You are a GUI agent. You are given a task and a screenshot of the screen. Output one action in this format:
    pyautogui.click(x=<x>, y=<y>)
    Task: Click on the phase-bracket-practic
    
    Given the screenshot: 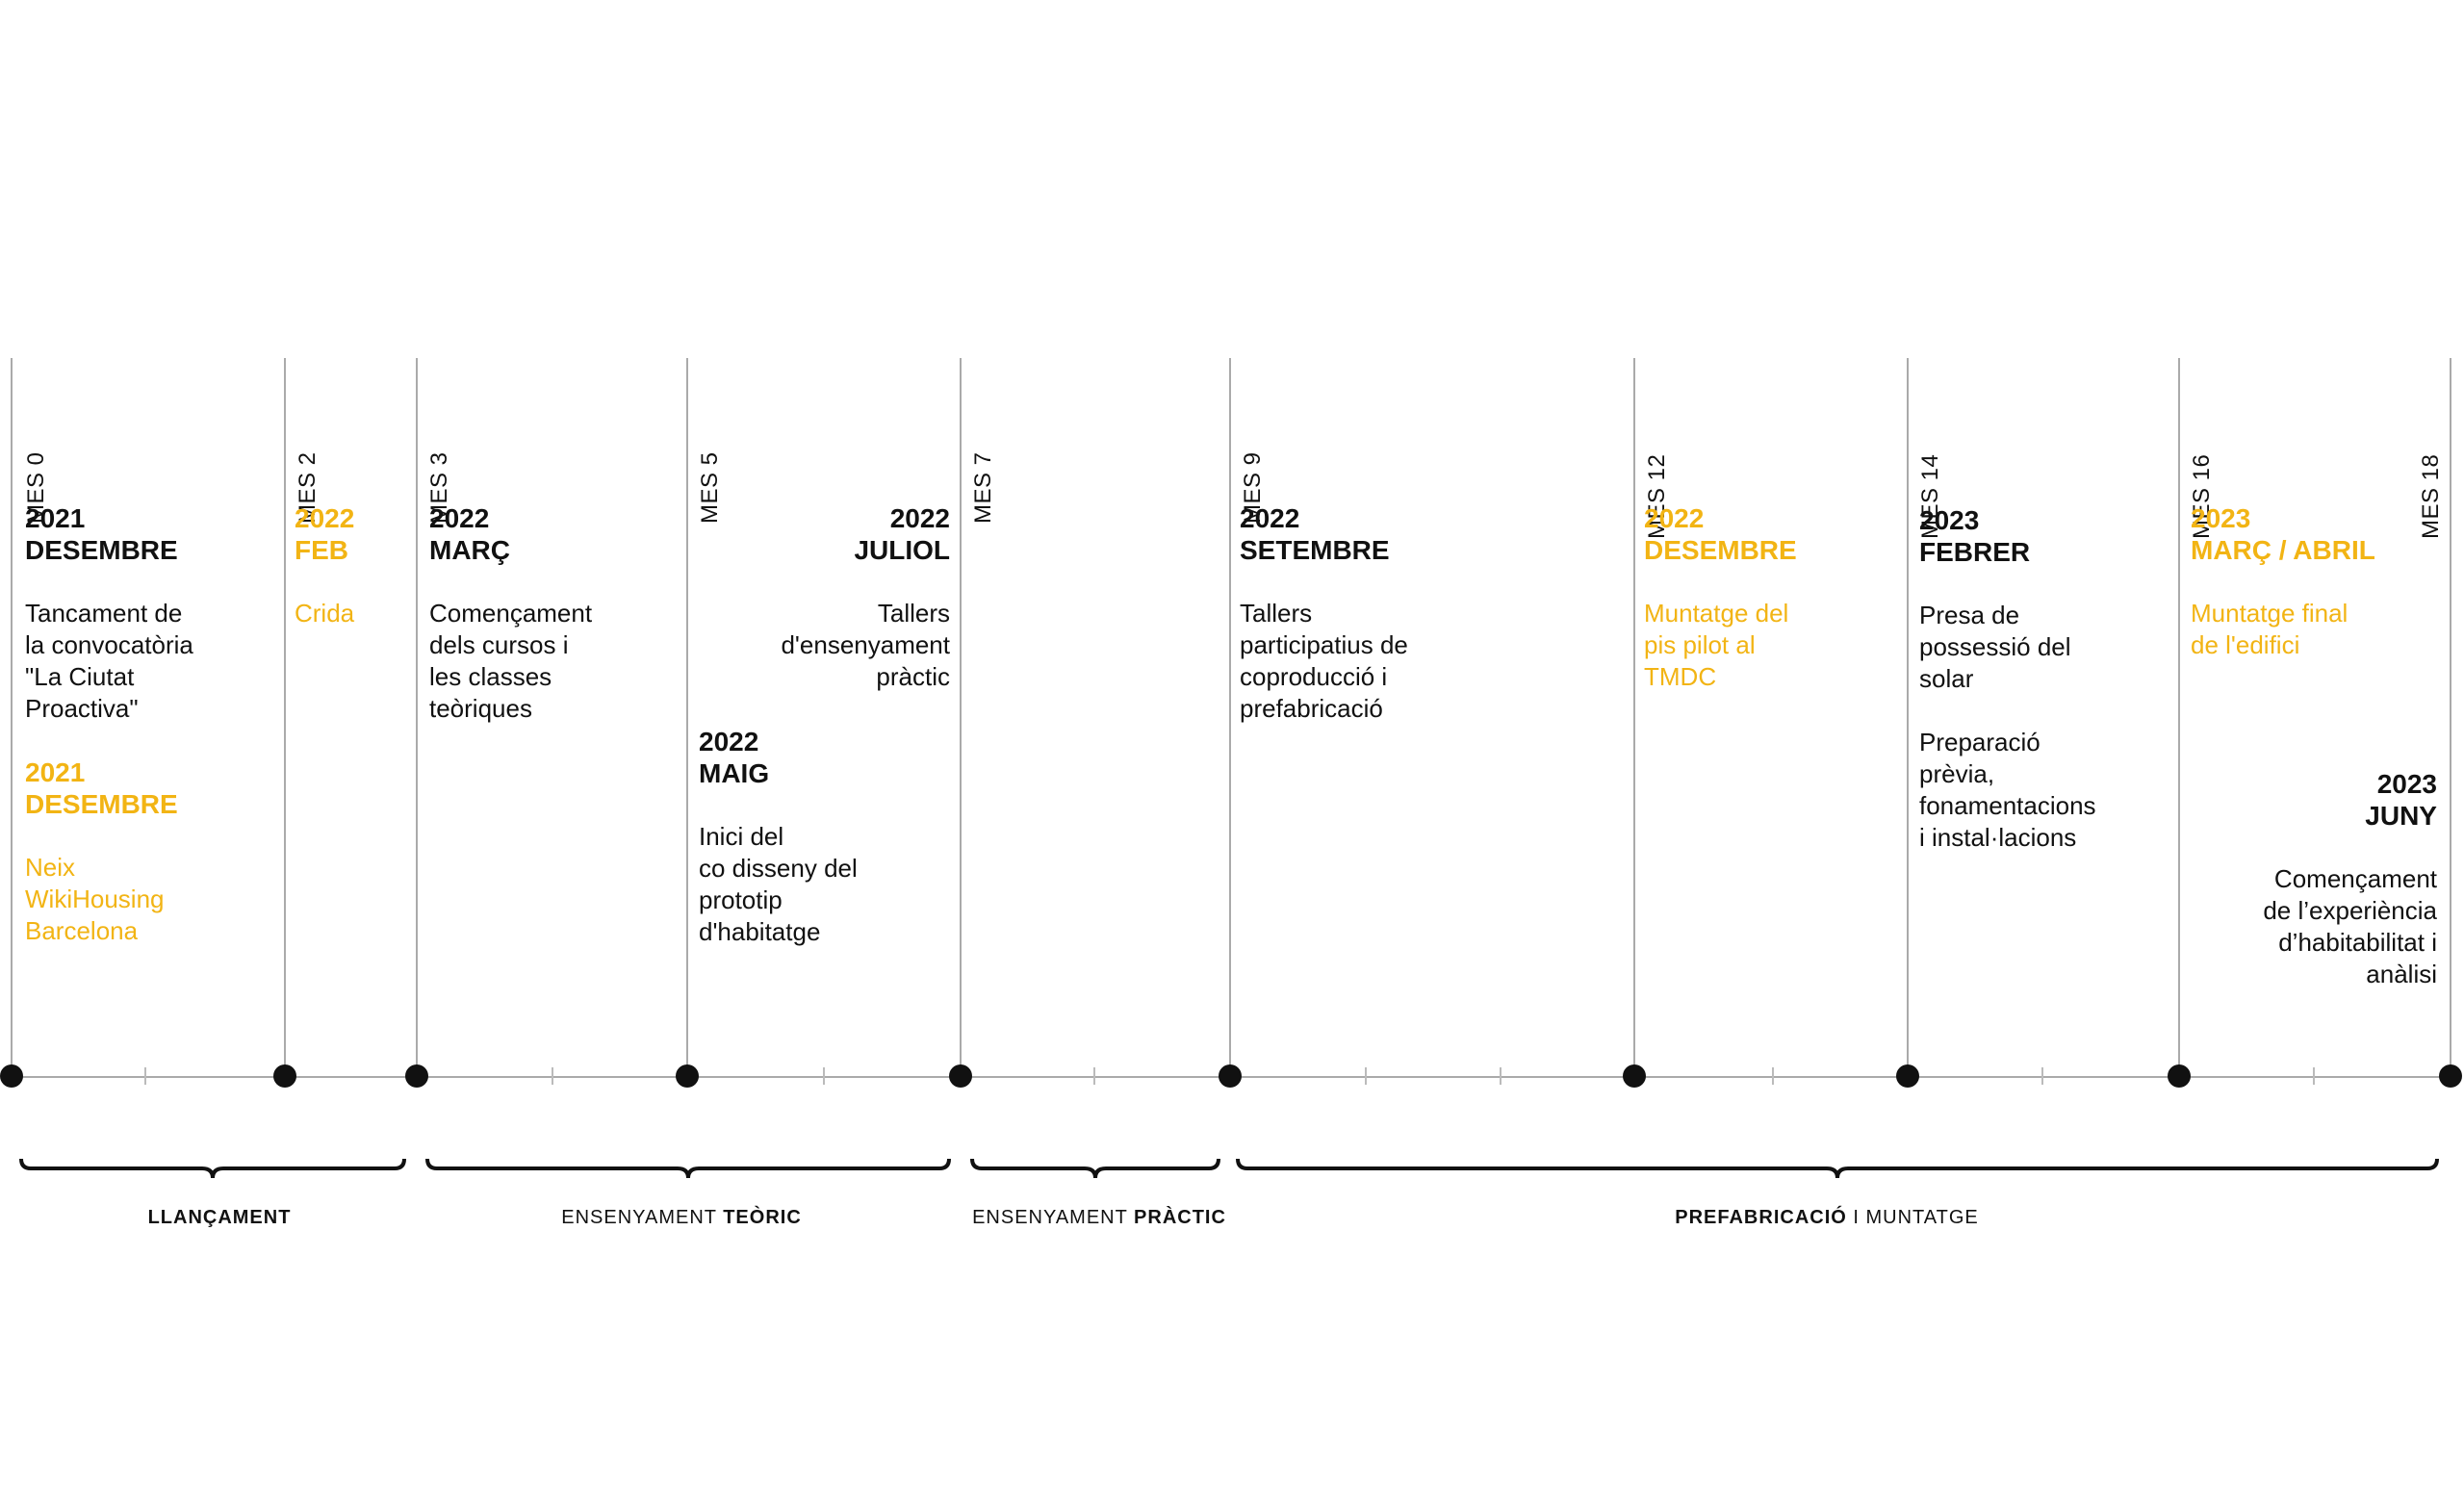 What is the action you would take?
    pyautogui.click(x=1095, y=1169)
    